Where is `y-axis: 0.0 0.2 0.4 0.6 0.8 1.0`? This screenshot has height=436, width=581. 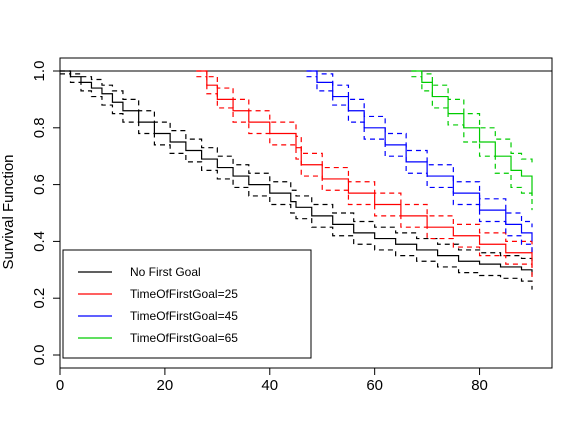 y-axis: 0.0 0.2 0.4 0.6 0.8 1.0 is located at coordinates (46, 213).